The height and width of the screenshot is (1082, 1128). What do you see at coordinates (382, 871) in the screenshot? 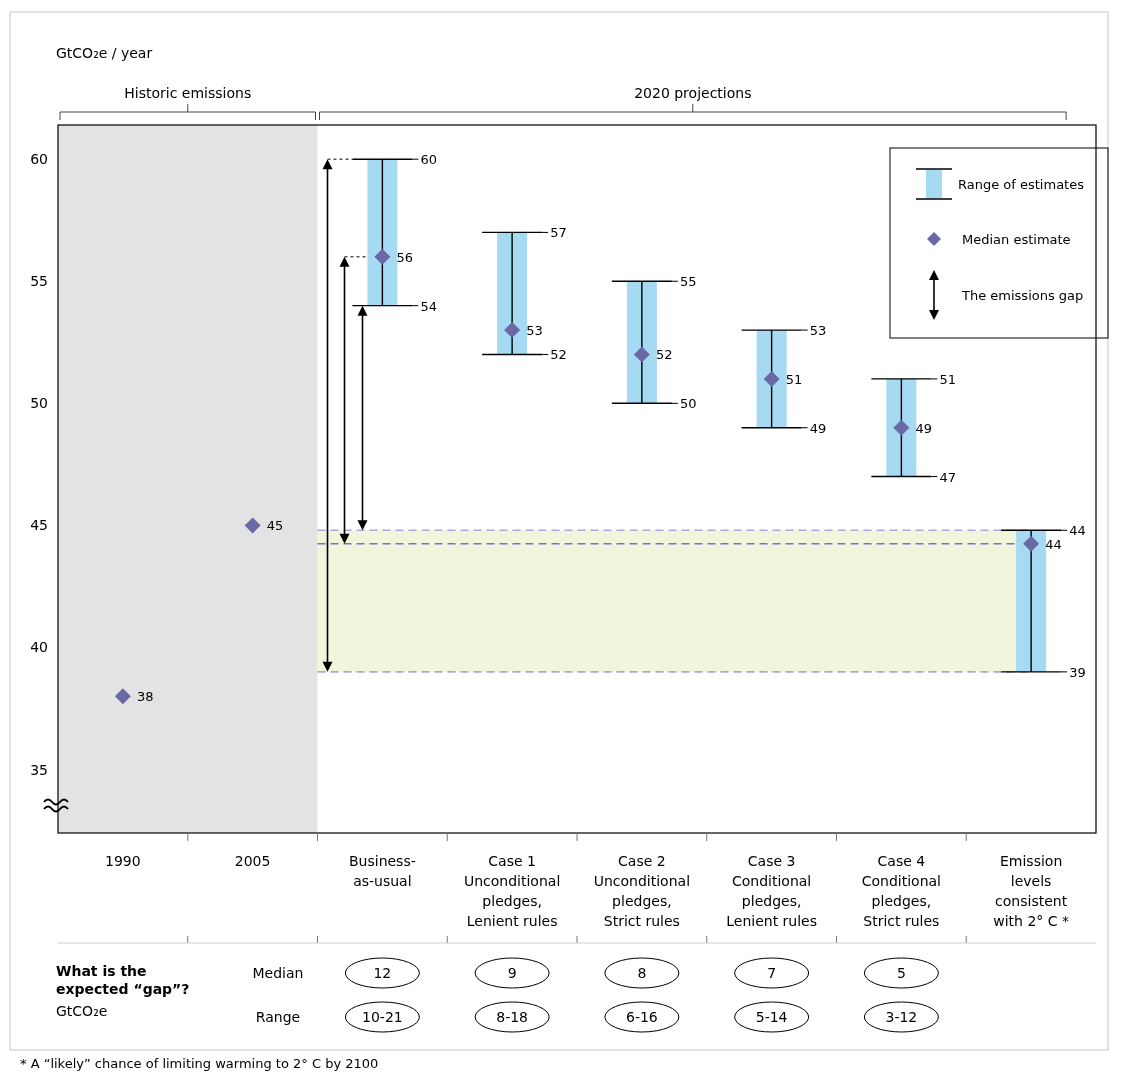
I see `x-tick-label: Business- as-usual` at bounding box center [382, 871].